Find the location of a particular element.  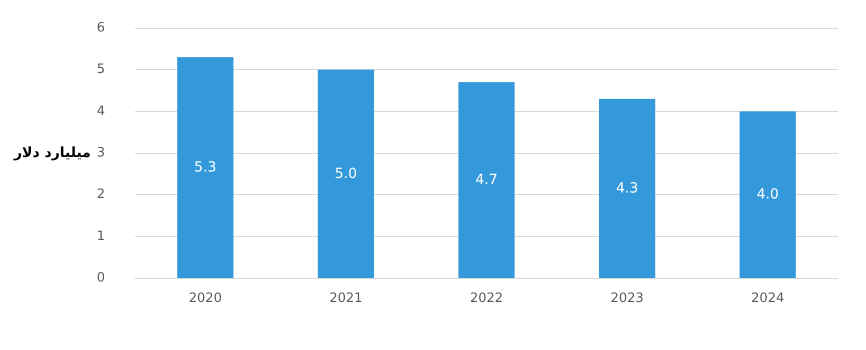

data-label: 4.0 is located at coordinates (767, 194).